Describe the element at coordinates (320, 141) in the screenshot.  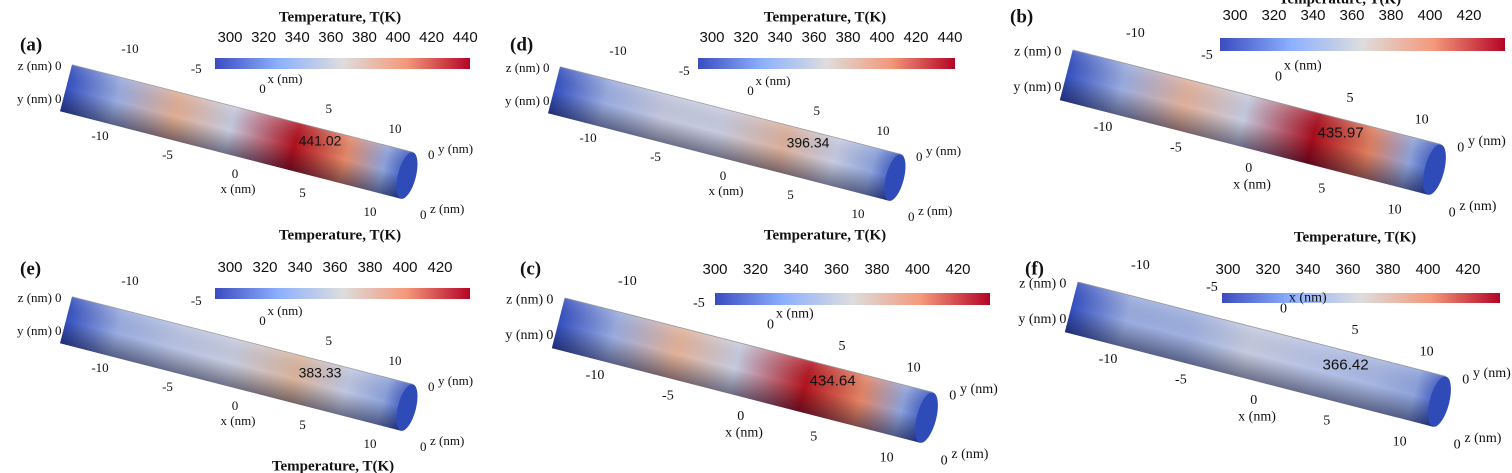
I see `max-temperature: 441.02` at that location.